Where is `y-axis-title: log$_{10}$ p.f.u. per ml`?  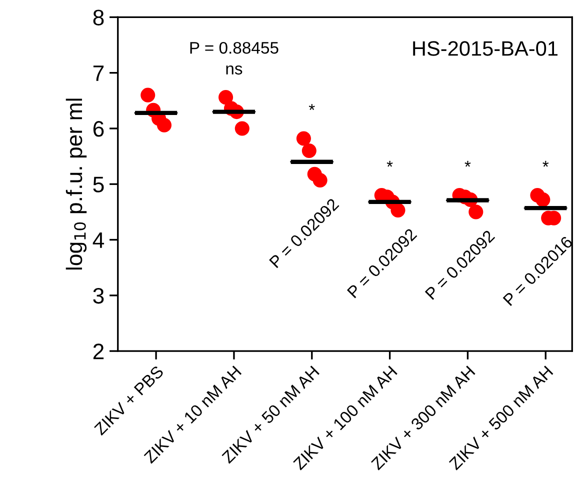 y-axis-title: log$_{10}$ p.f.u. per ml is located at coordinates (76, 184).